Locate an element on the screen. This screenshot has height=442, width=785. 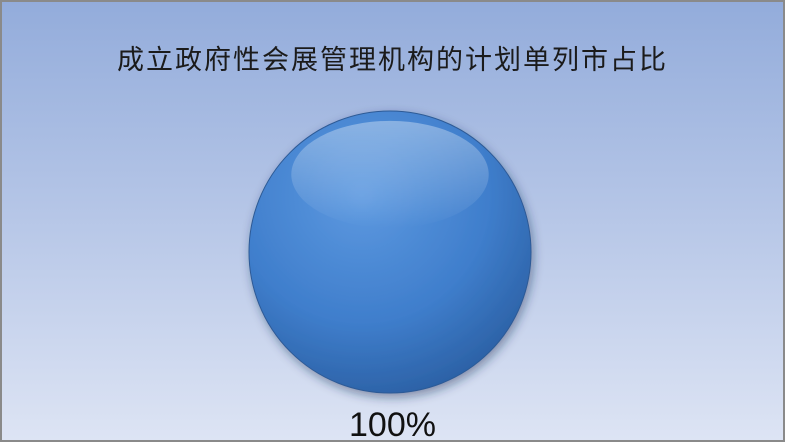
chart-title: 成立政府性会展管理机构的计划单列市占比 is located at coordinates (392, 60).